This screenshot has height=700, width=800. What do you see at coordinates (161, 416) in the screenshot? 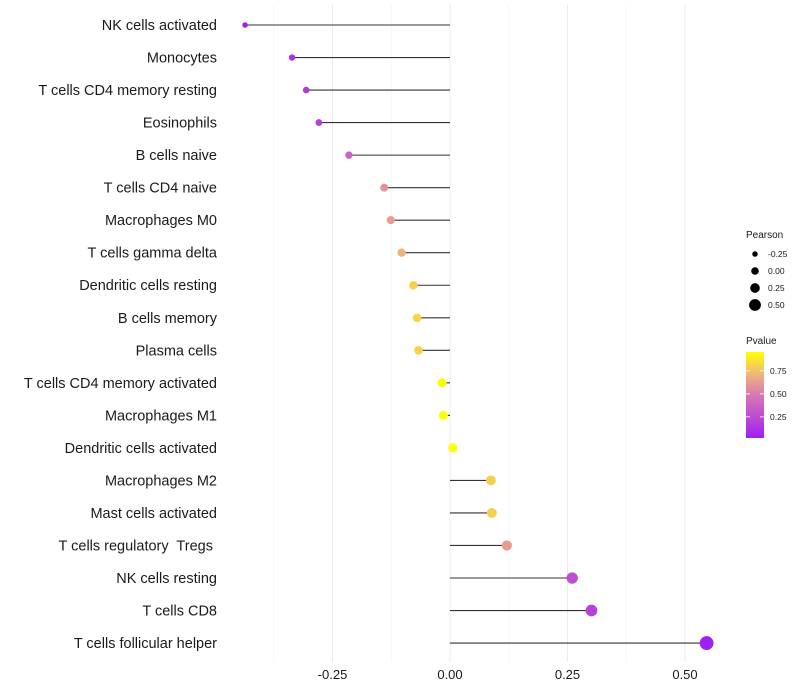
I see `y-tick-label: Macrophages M1` at bounding box center [161, 416].